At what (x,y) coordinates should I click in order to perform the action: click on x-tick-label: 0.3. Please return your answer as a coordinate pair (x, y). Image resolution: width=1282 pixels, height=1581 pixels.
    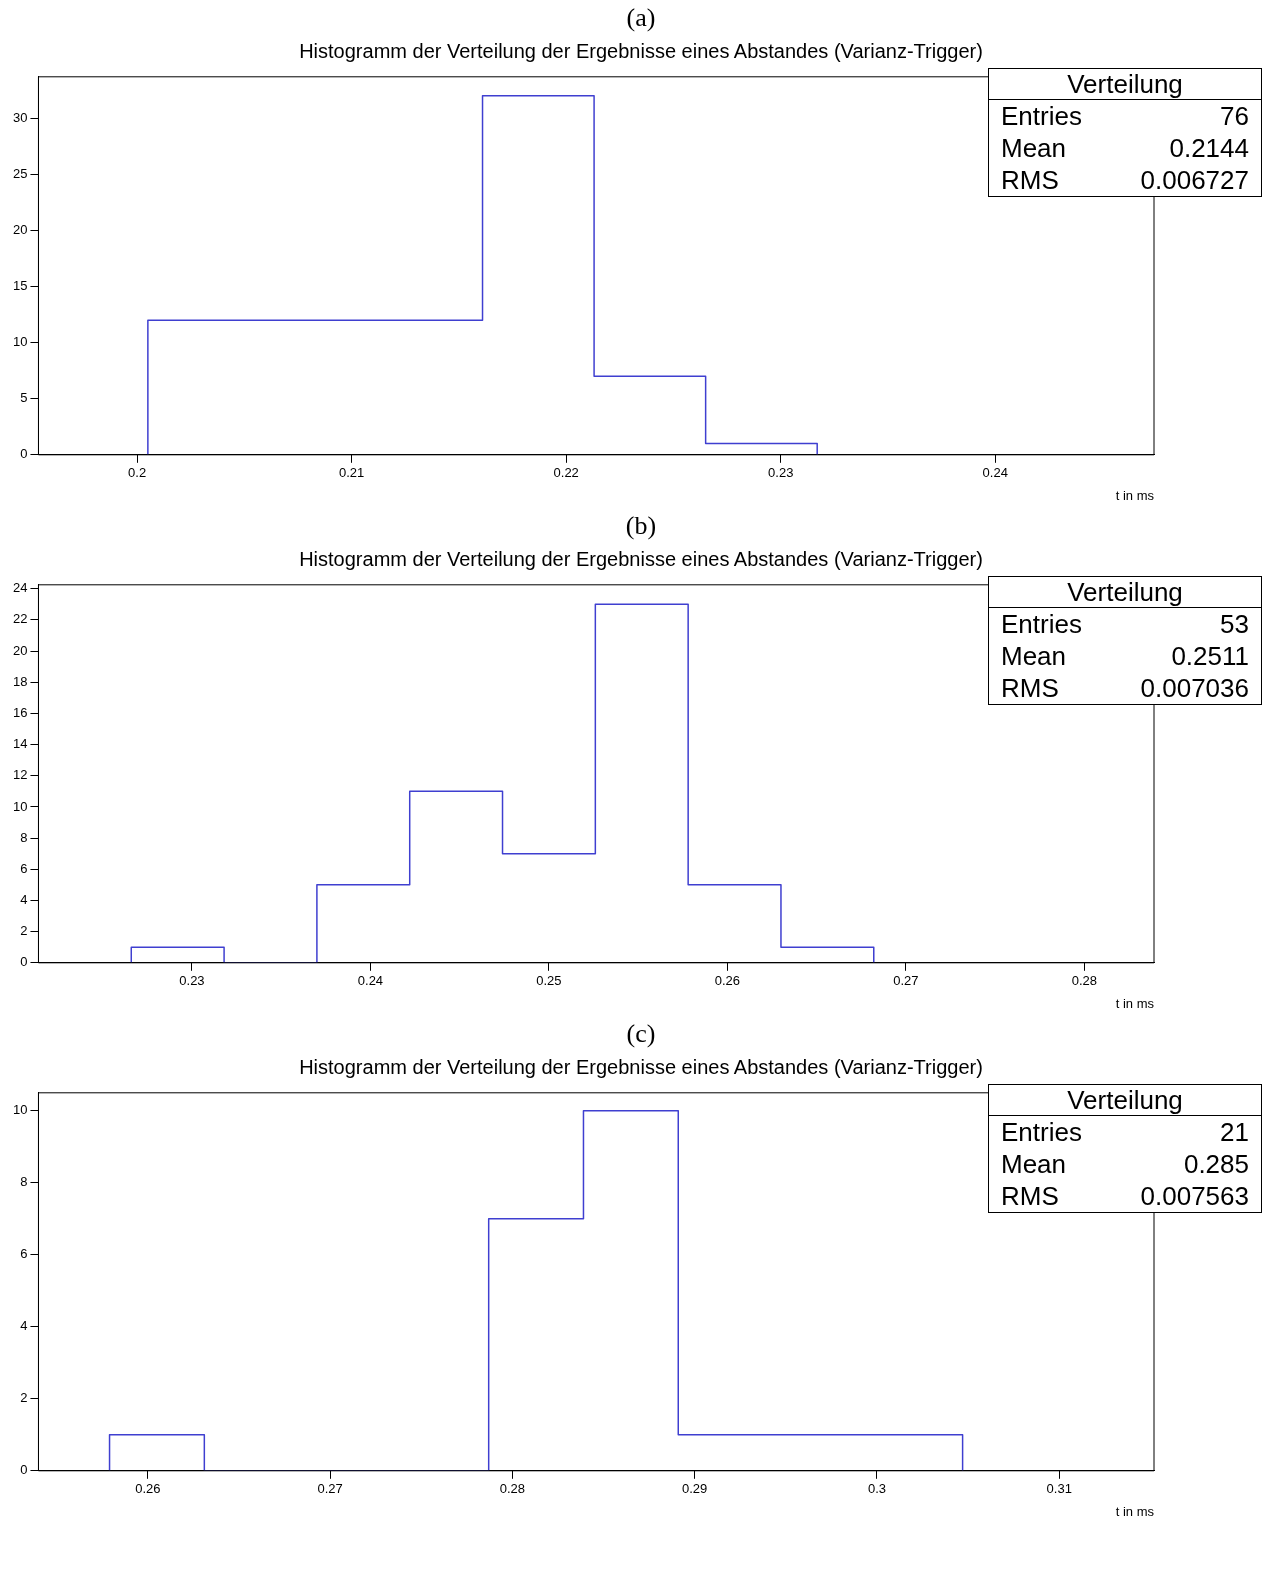
    Looking at the image, I should click on (876, 1489).